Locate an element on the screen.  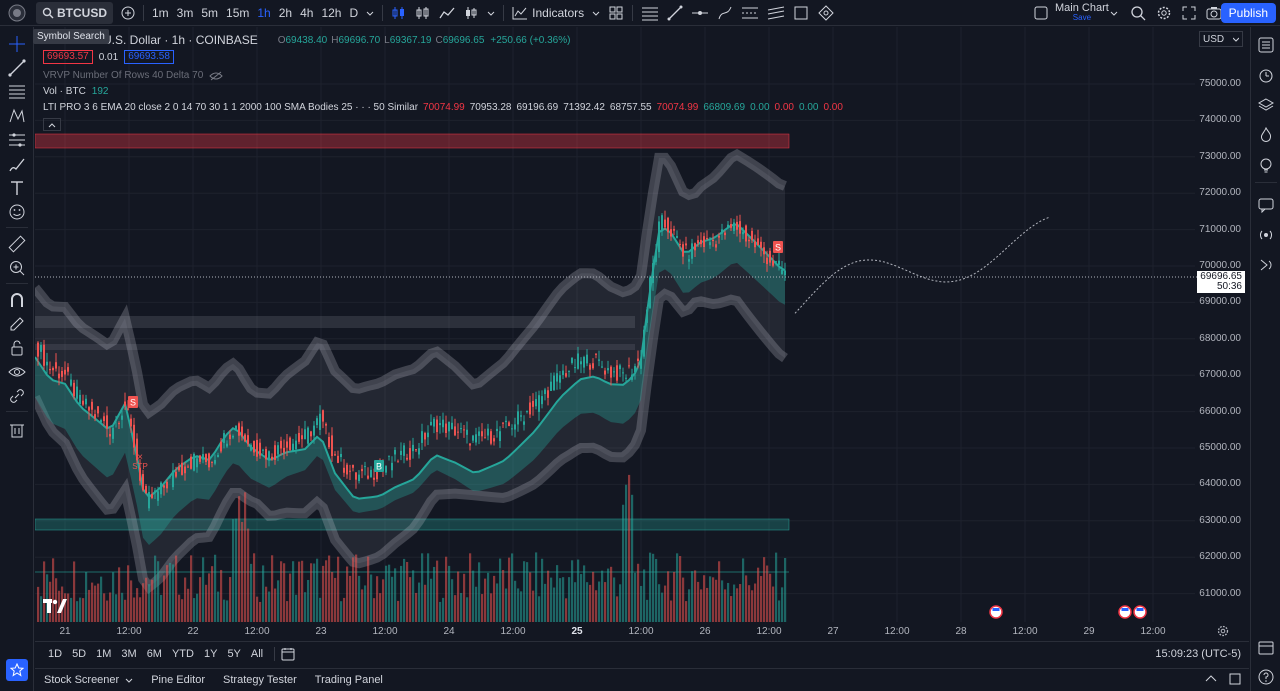
go-to-date-button is located at coordinates (288, 654).